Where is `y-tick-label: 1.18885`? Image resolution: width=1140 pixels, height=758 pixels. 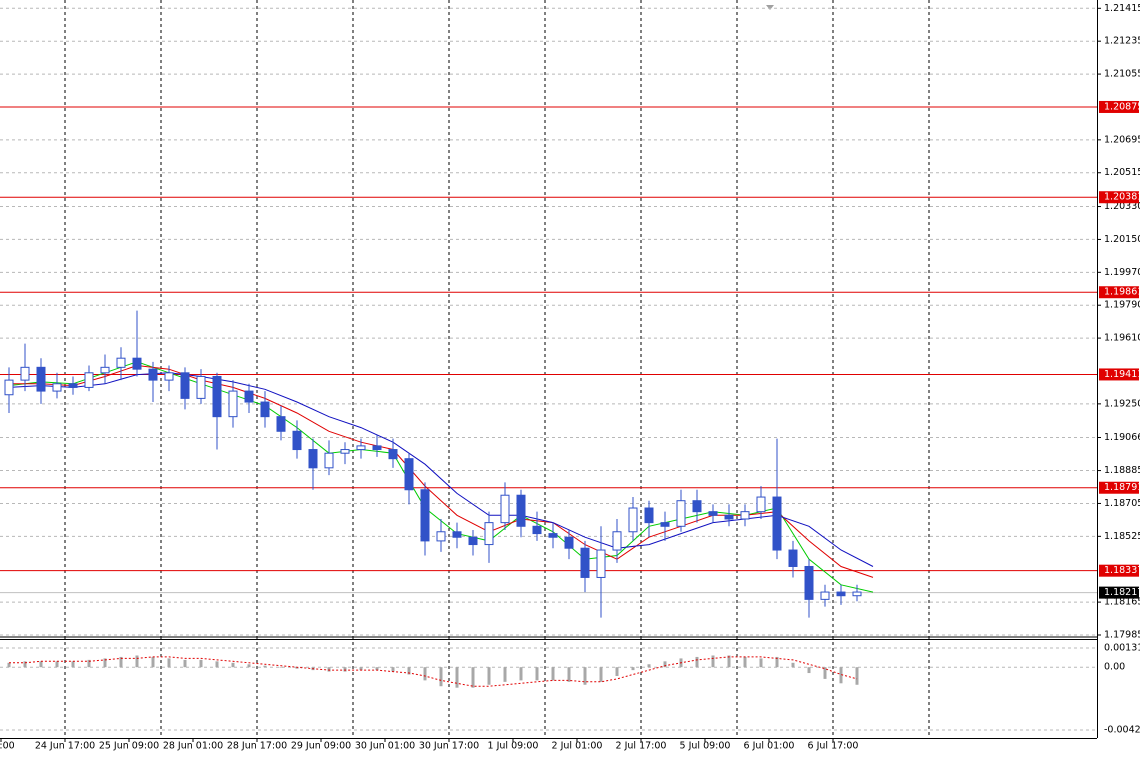
y-tick-label: 1.18885 is located at coordinates (1122, 470).